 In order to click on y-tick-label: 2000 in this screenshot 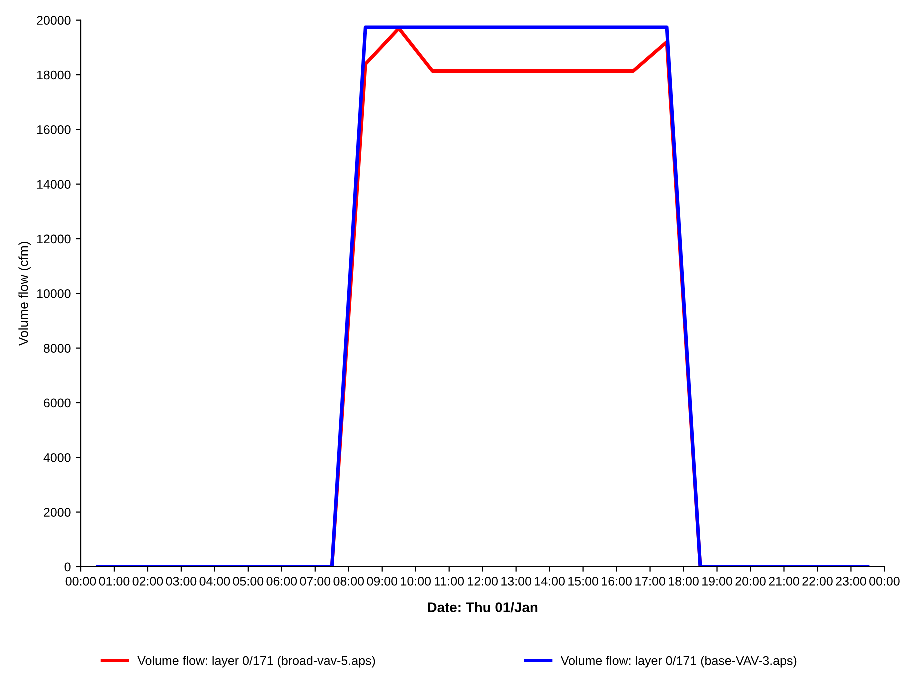, I will do `click(57, 512)`.